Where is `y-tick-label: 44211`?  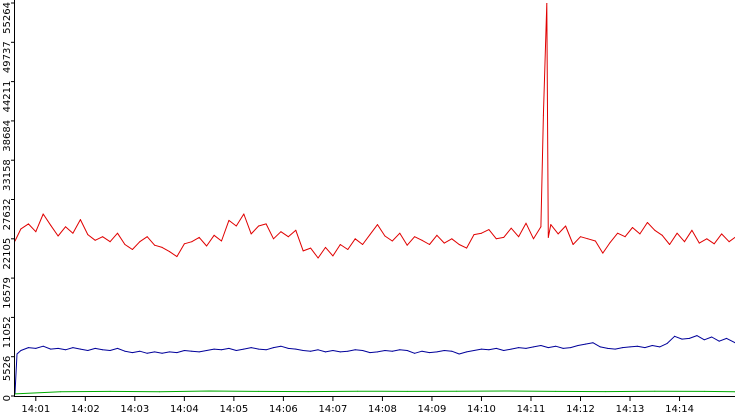
y-tick-label: 44211 is located at coordinates (7, 97).